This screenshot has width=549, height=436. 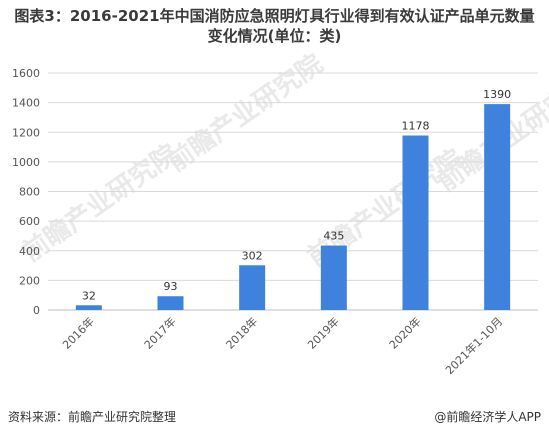 I want to click on y-tick-label: 1000, so click(x=26, y=162).